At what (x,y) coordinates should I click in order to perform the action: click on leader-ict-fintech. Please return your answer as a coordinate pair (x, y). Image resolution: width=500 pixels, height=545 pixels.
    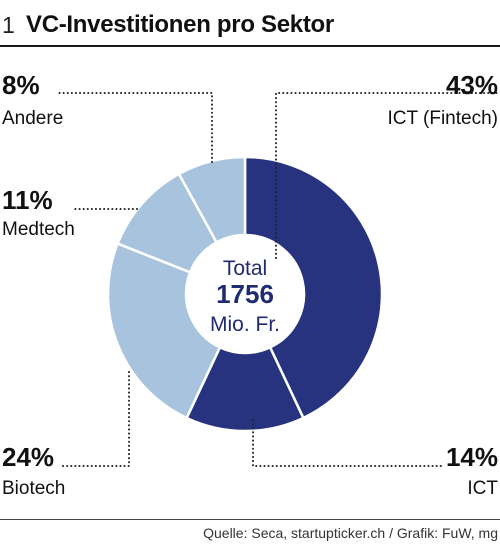
    Looking at the image, I should click on (386, 175).